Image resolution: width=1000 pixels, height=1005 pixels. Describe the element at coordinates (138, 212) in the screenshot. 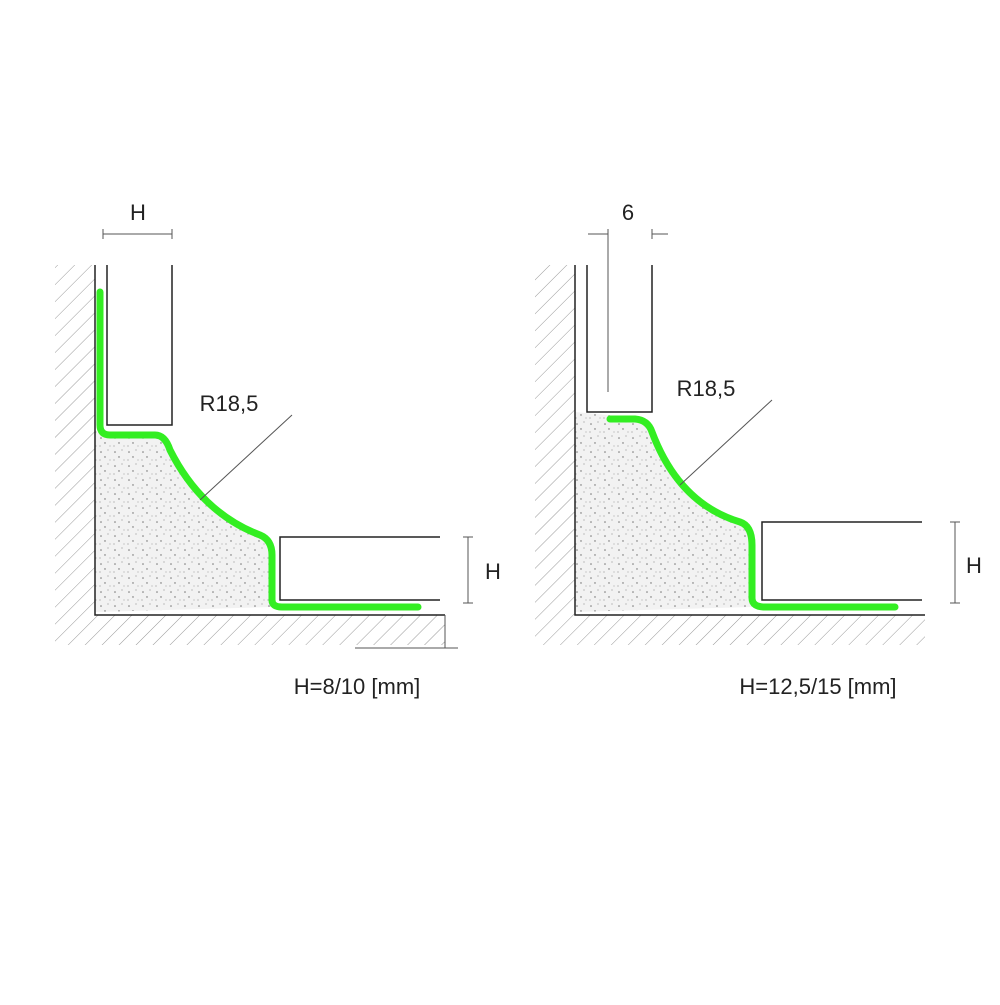

I see `top-label: H` at that location.